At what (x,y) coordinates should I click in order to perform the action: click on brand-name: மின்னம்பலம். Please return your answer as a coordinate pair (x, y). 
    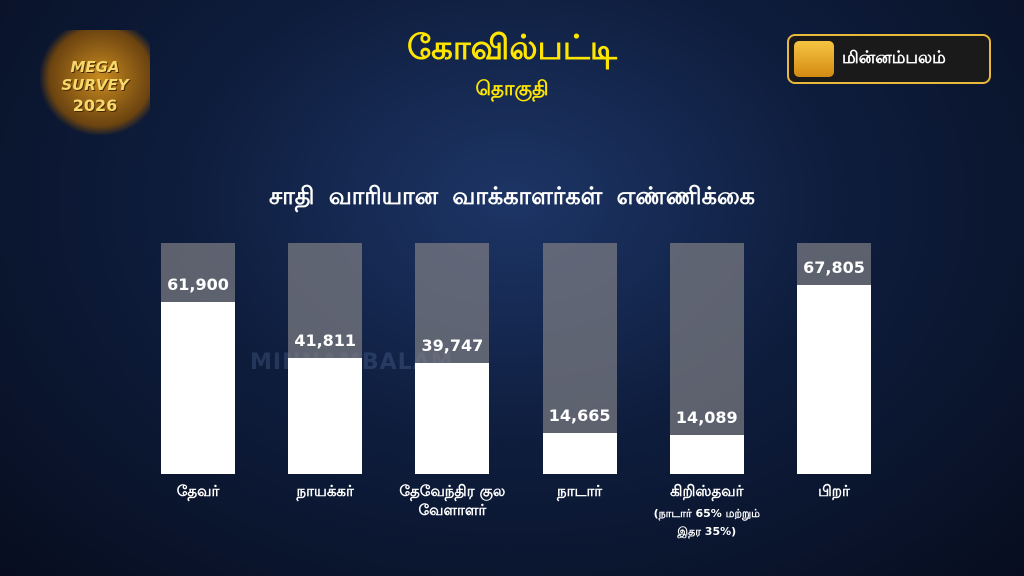
    Looking at the image, I should click on (894, 58).